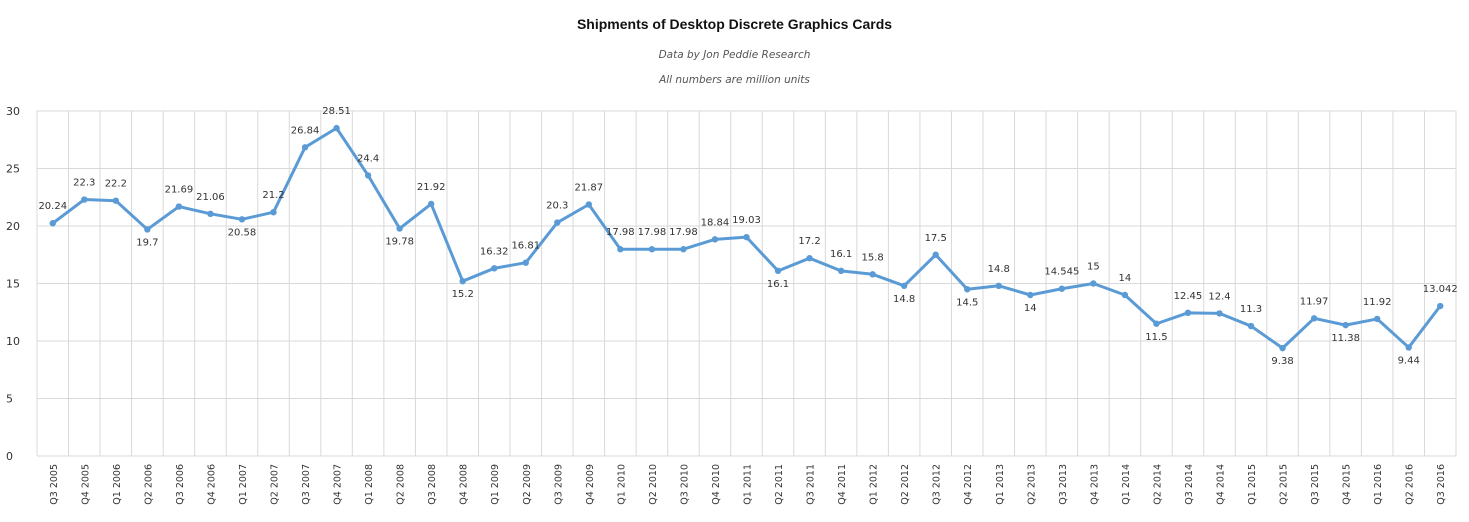  Describe the element at coordinates (936, 238) in the screenshot. I see `data-label: 17.5` at that location.